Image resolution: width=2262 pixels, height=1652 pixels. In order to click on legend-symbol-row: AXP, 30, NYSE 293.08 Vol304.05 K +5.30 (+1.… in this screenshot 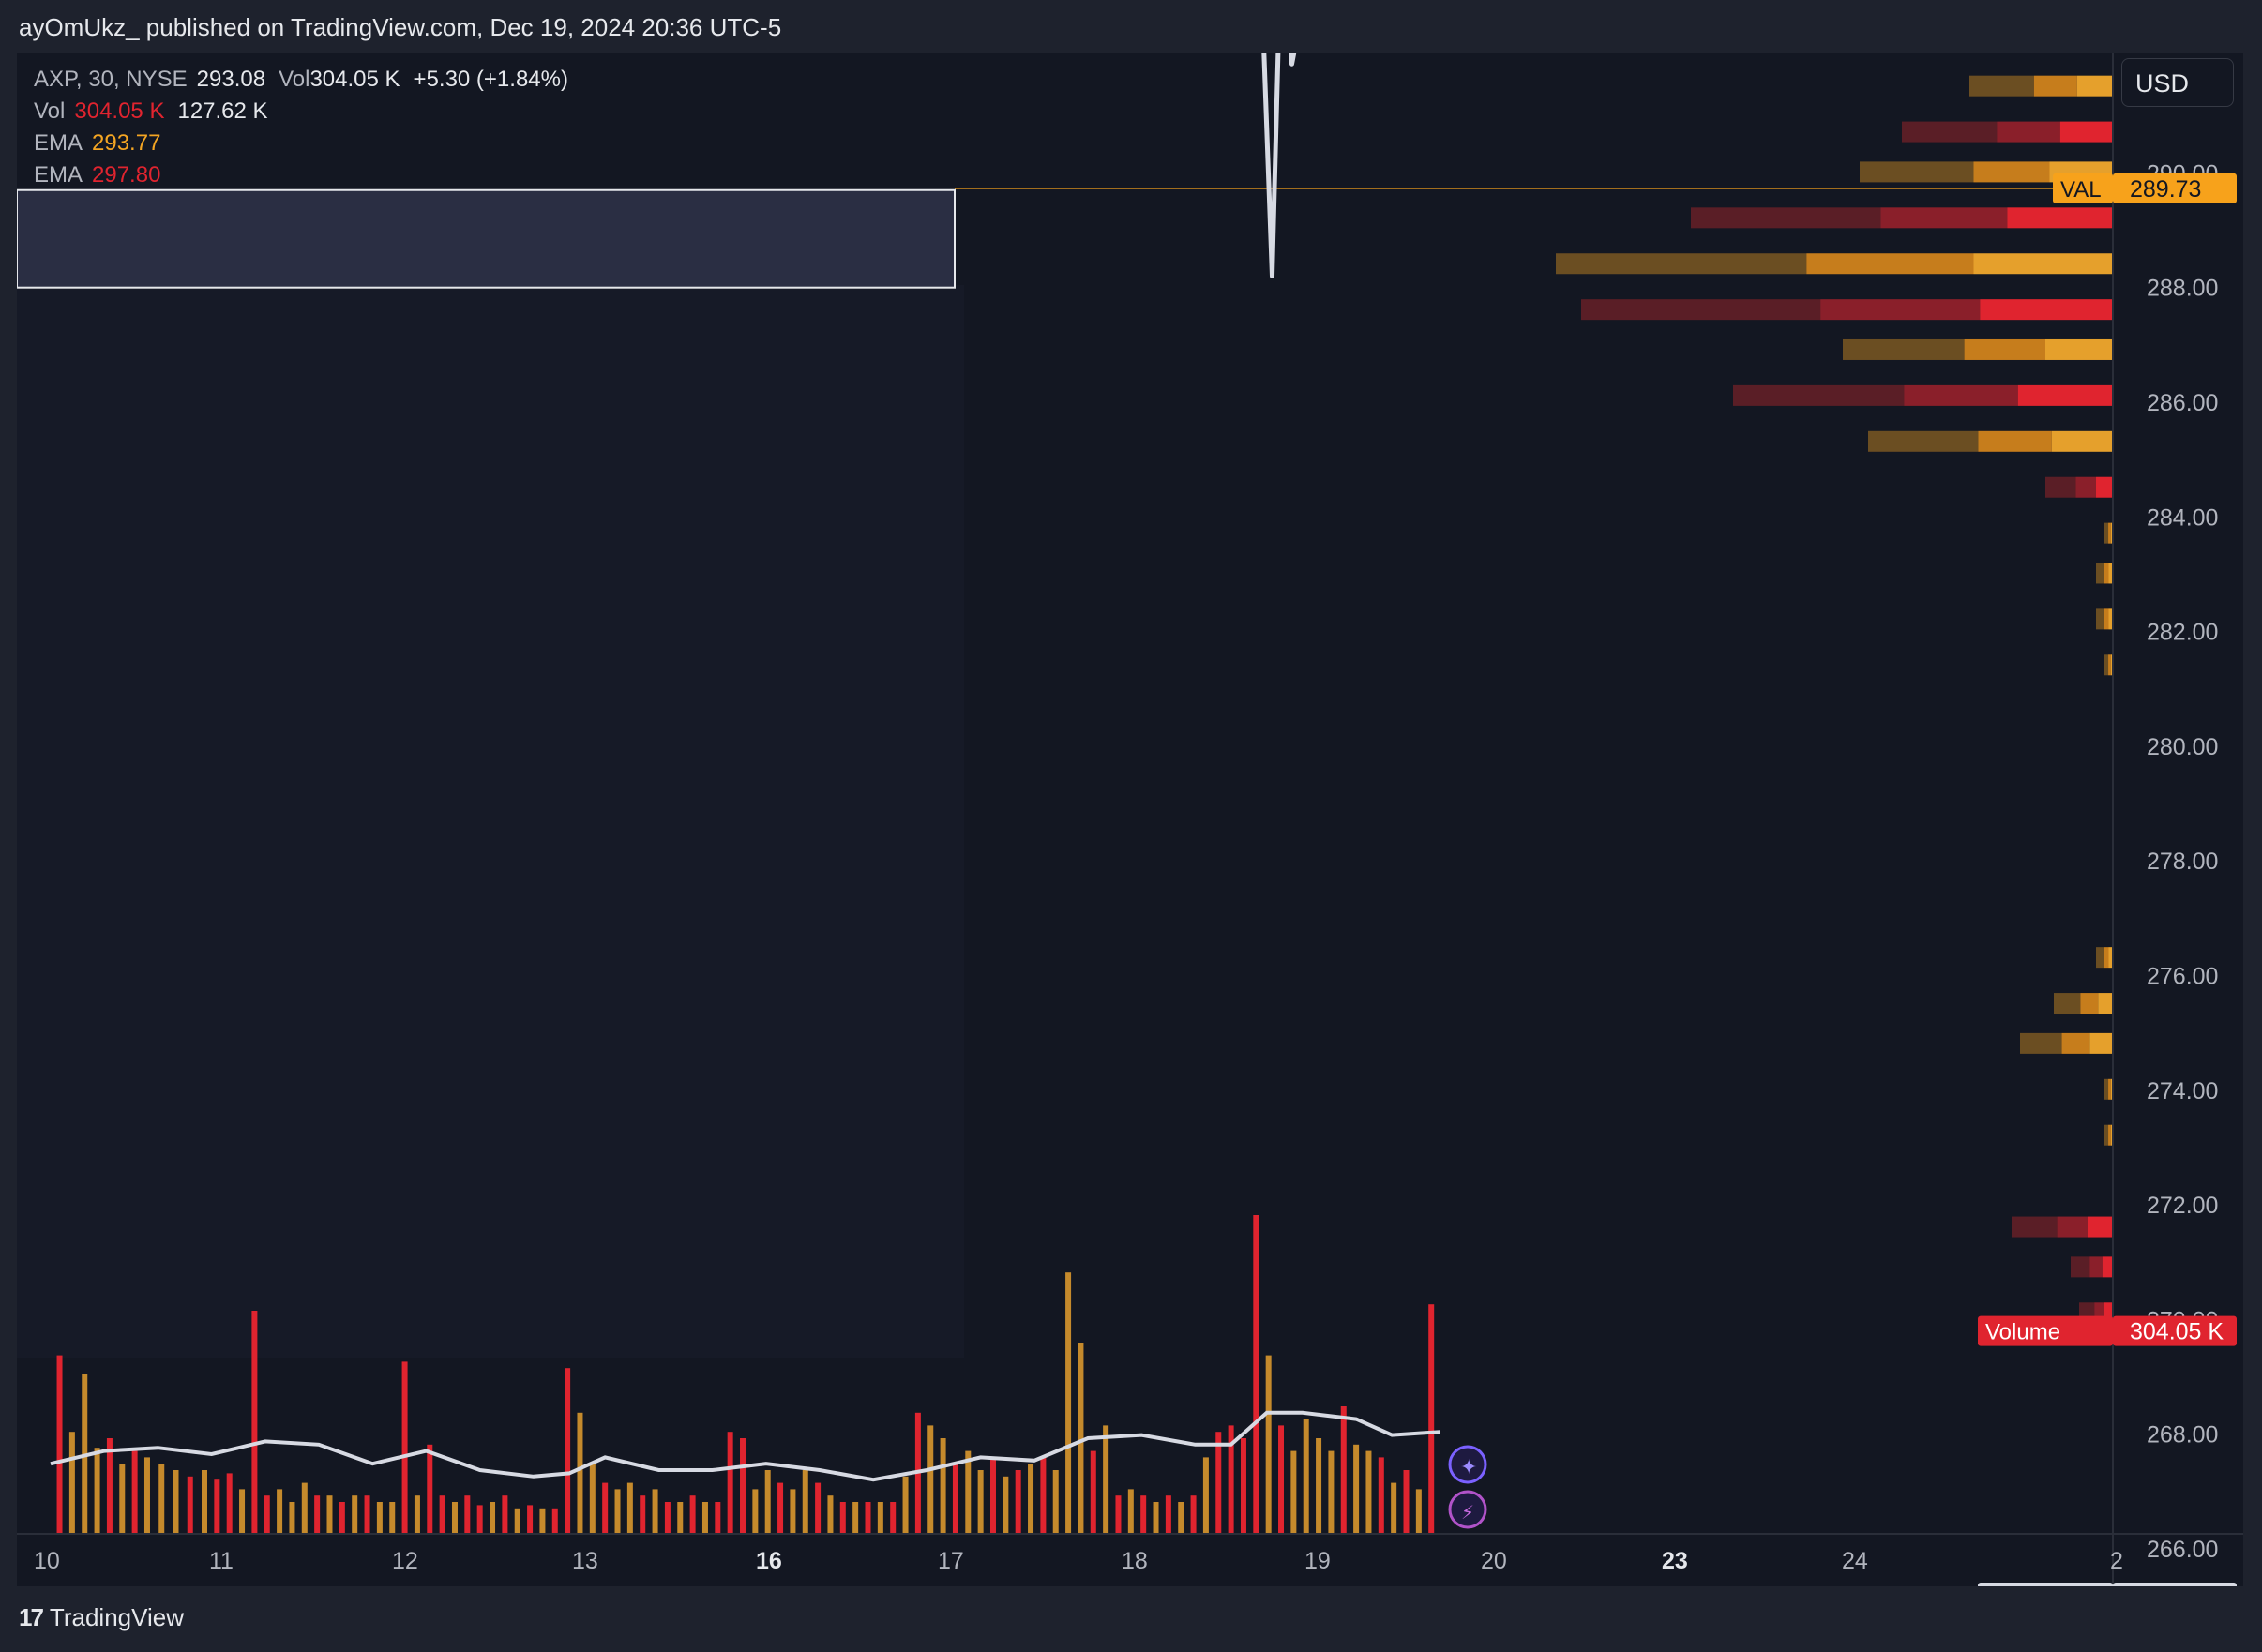, I will do `click(307, 80)`.